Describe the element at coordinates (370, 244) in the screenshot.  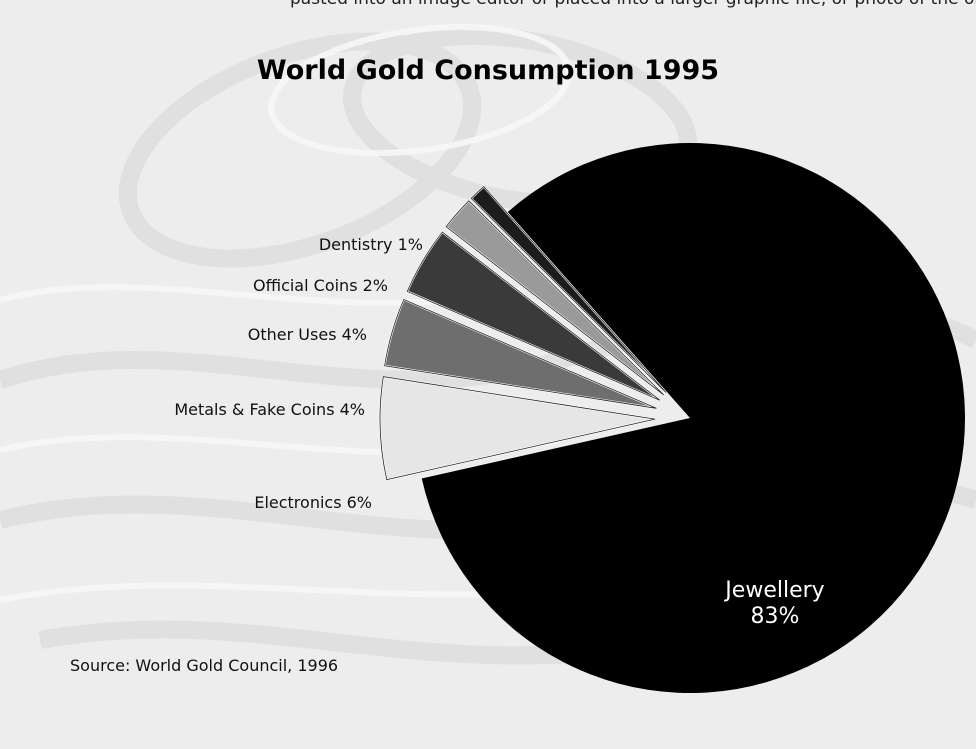
I see `label-dentistry: Dentistry 1%` at that location.